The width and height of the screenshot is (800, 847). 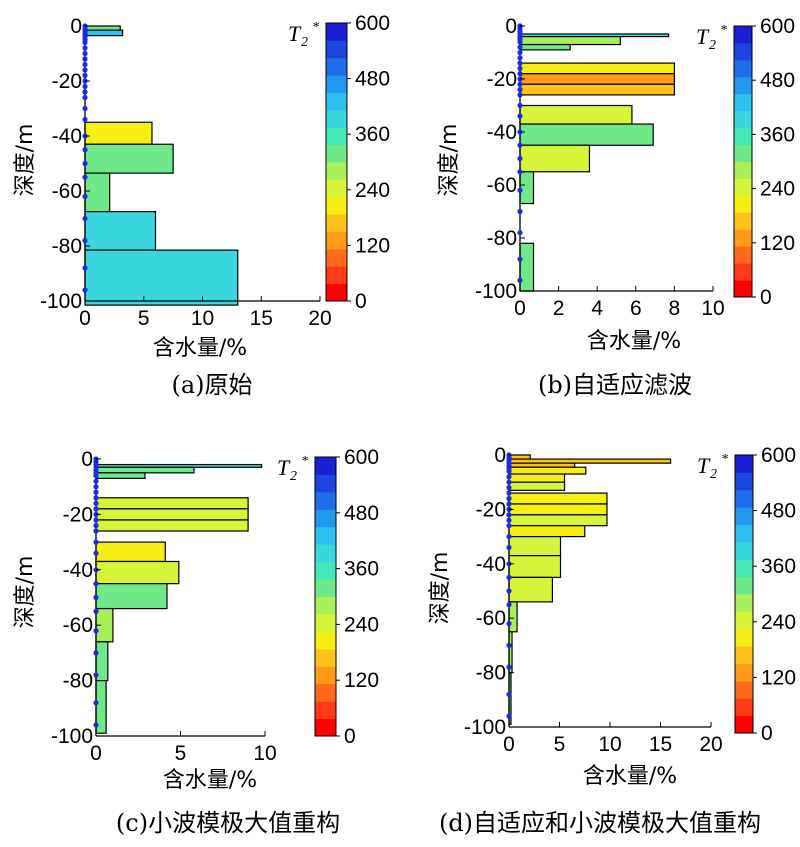 I want to click on colorbar: 600 480 360 240 120 0 T 2 *, so click(x=745, y=162).